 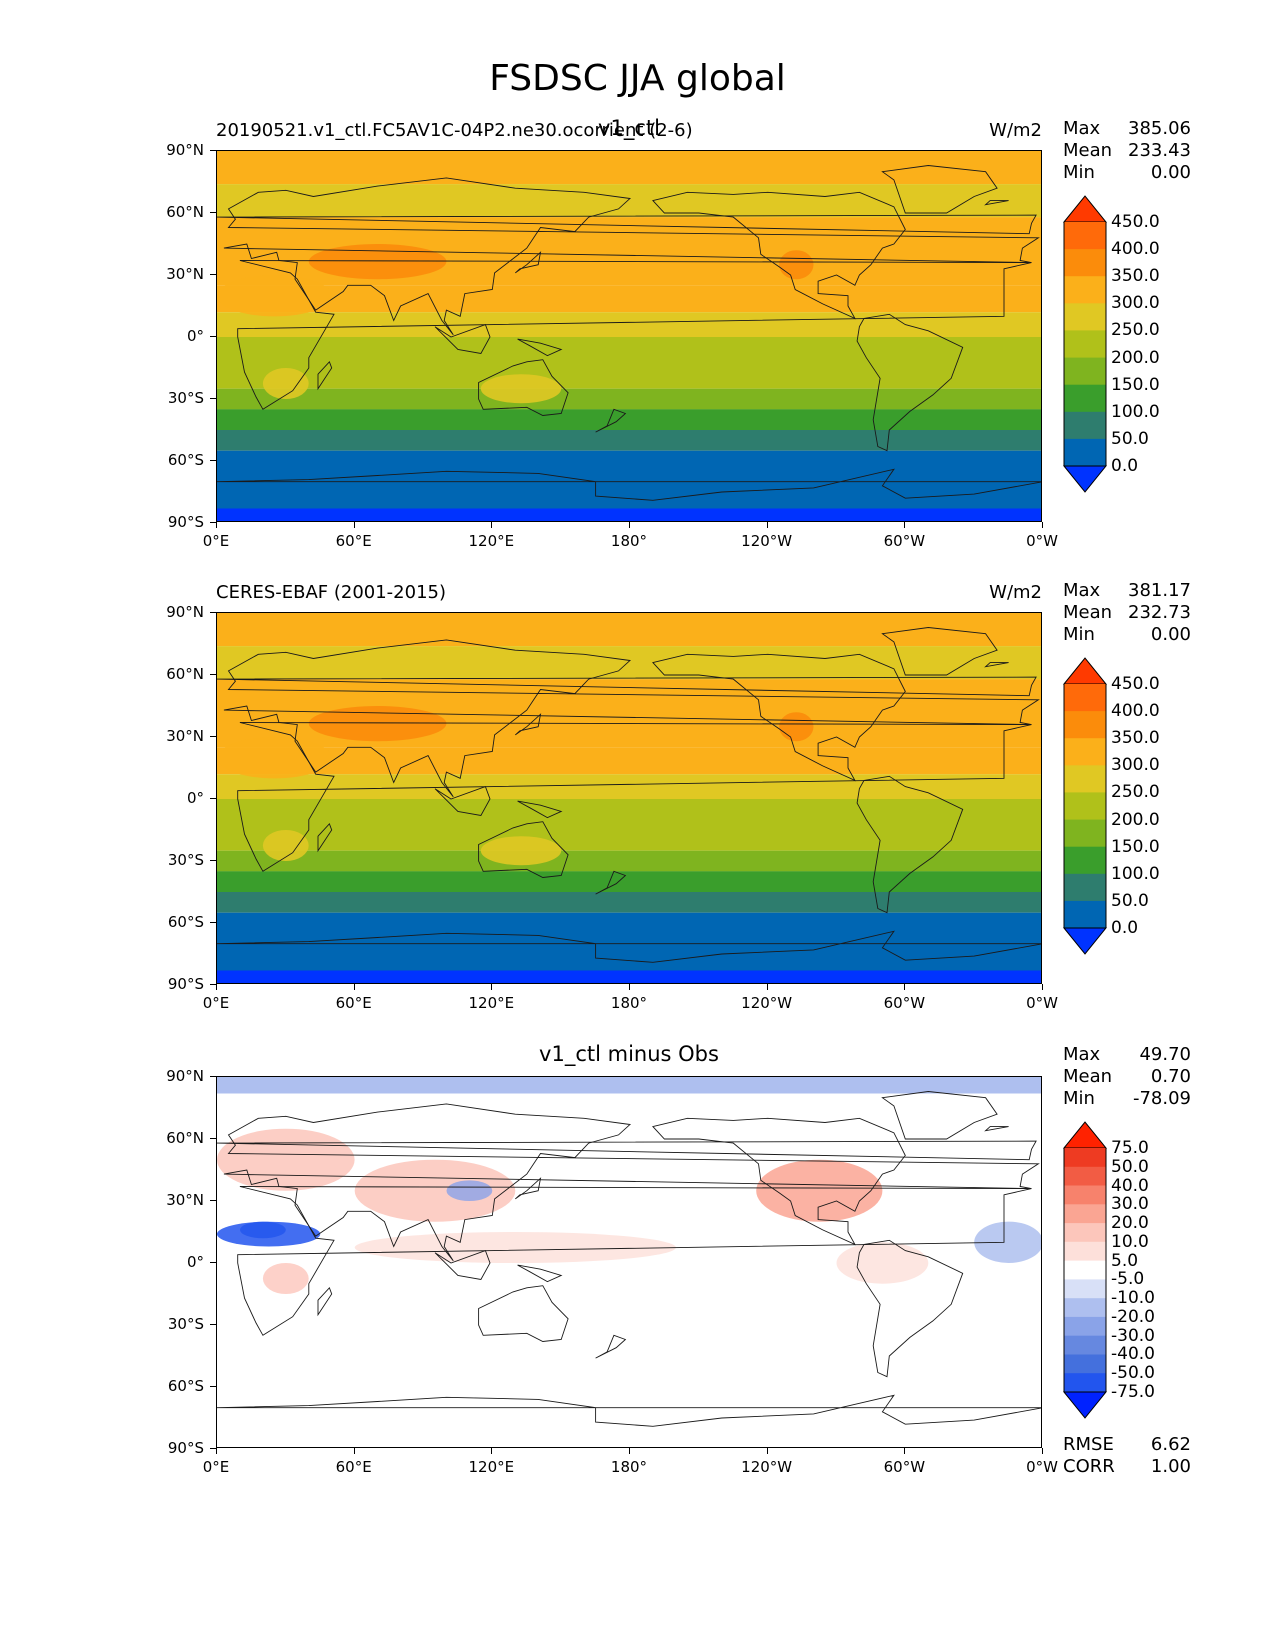 I want to click on panel-center-title: v1_ctl, so click(x=629, y=128).